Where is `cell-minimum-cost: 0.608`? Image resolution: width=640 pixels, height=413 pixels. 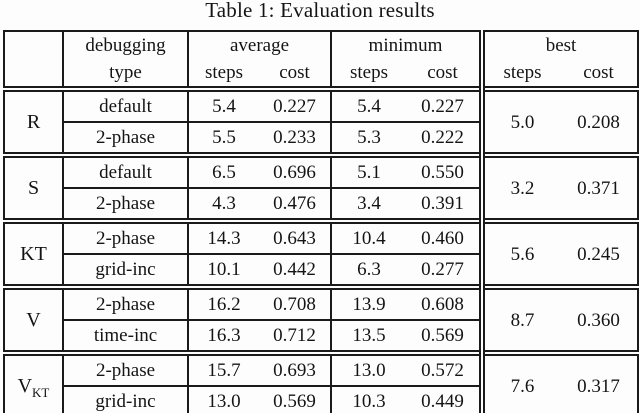
cell-minimum-cost: 0.608 is located at coordinates (445, 302).